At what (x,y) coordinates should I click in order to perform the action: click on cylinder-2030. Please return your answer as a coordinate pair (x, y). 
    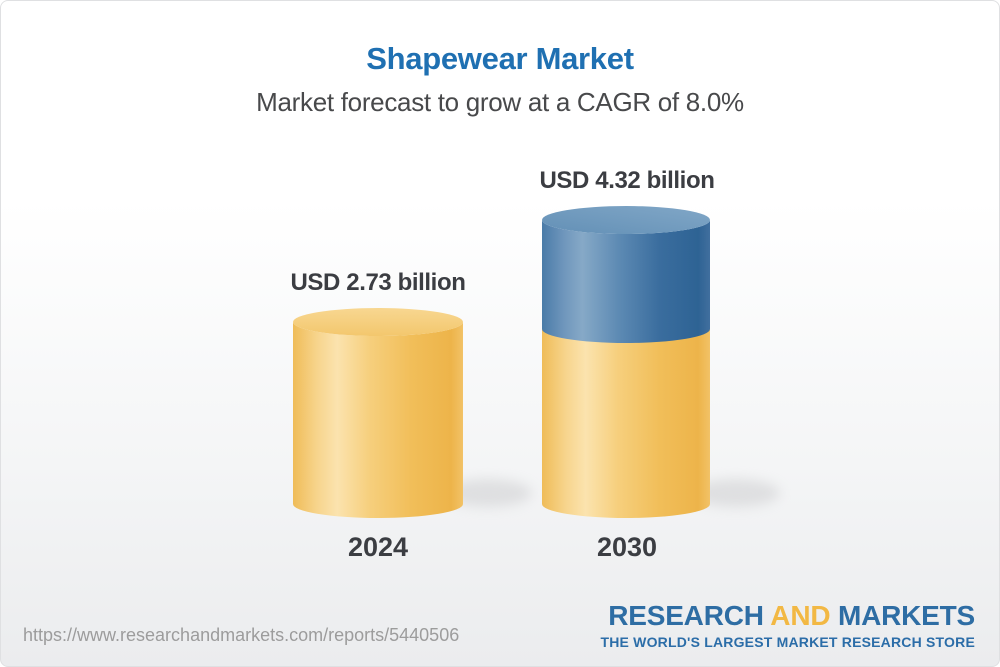
    Looking at the image, I should click on (626, 362).